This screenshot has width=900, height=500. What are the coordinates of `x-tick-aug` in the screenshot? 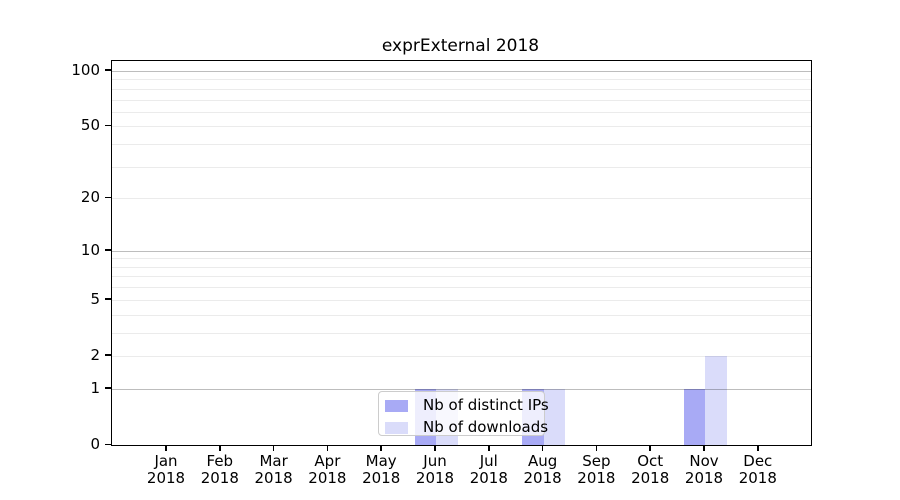 It's located at (542, 448).